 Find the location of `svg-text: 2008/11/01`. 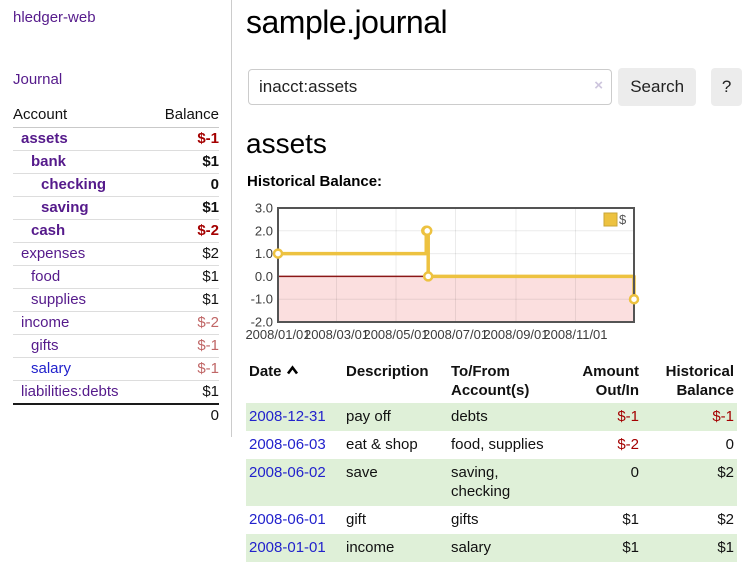

svg-text: 2008/11/01 is located at coordinates (575, 334).